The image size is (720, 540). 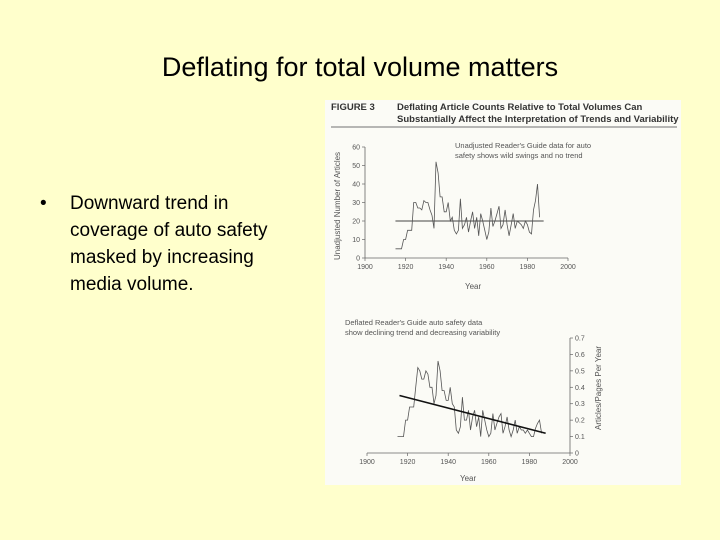 What do you see at coordinates (356, 240) in the screenshot?
I see `top-y-tick-label: 10` at bounding box center [356, 240].